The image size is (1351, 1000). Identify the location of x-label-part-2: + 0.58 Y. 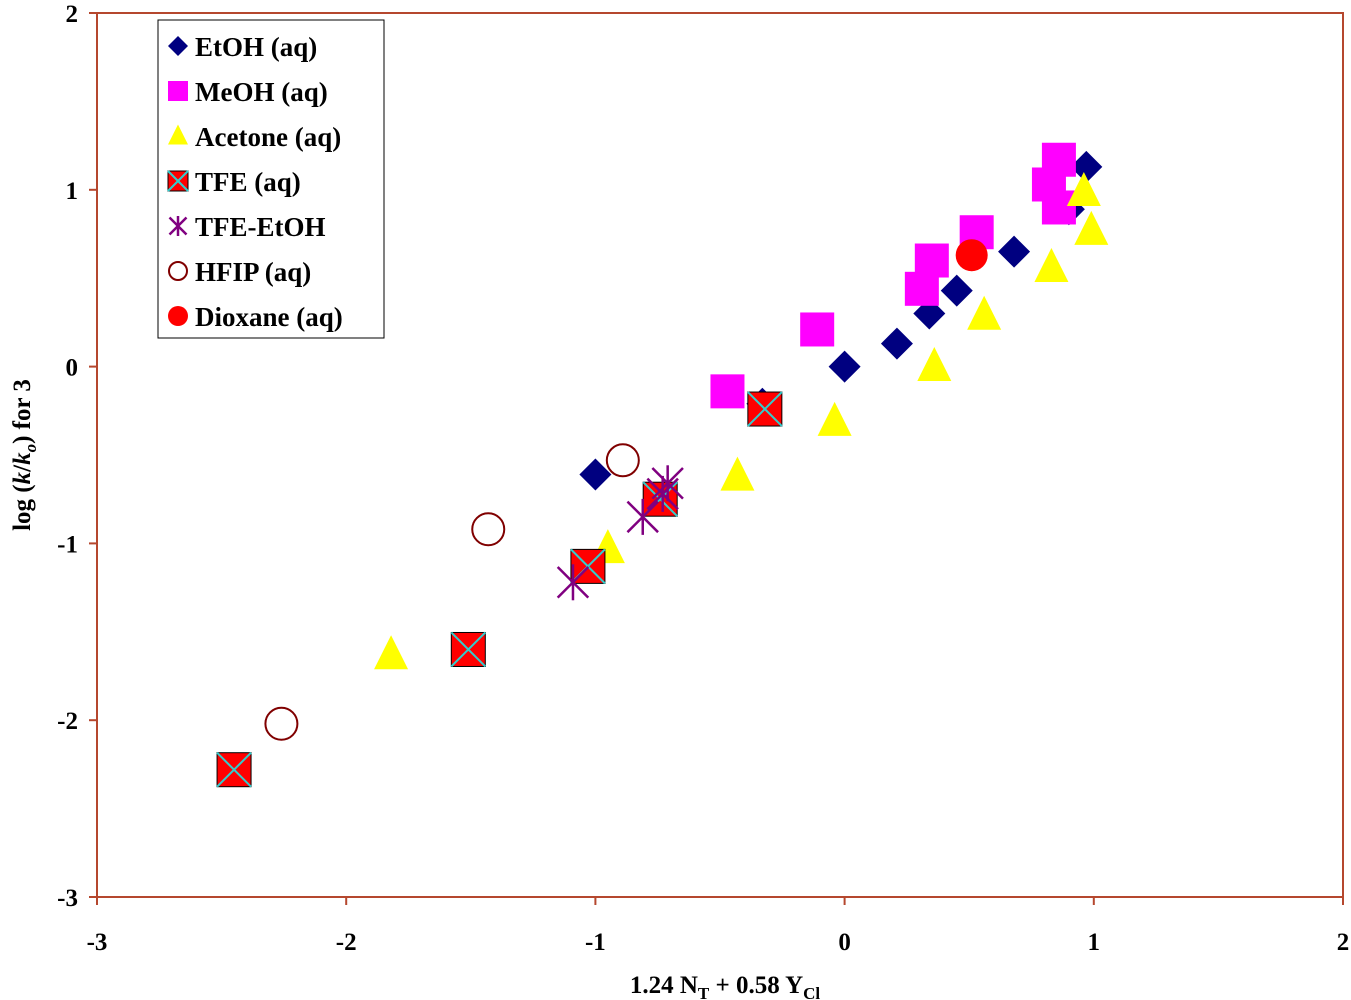
(756, 985).